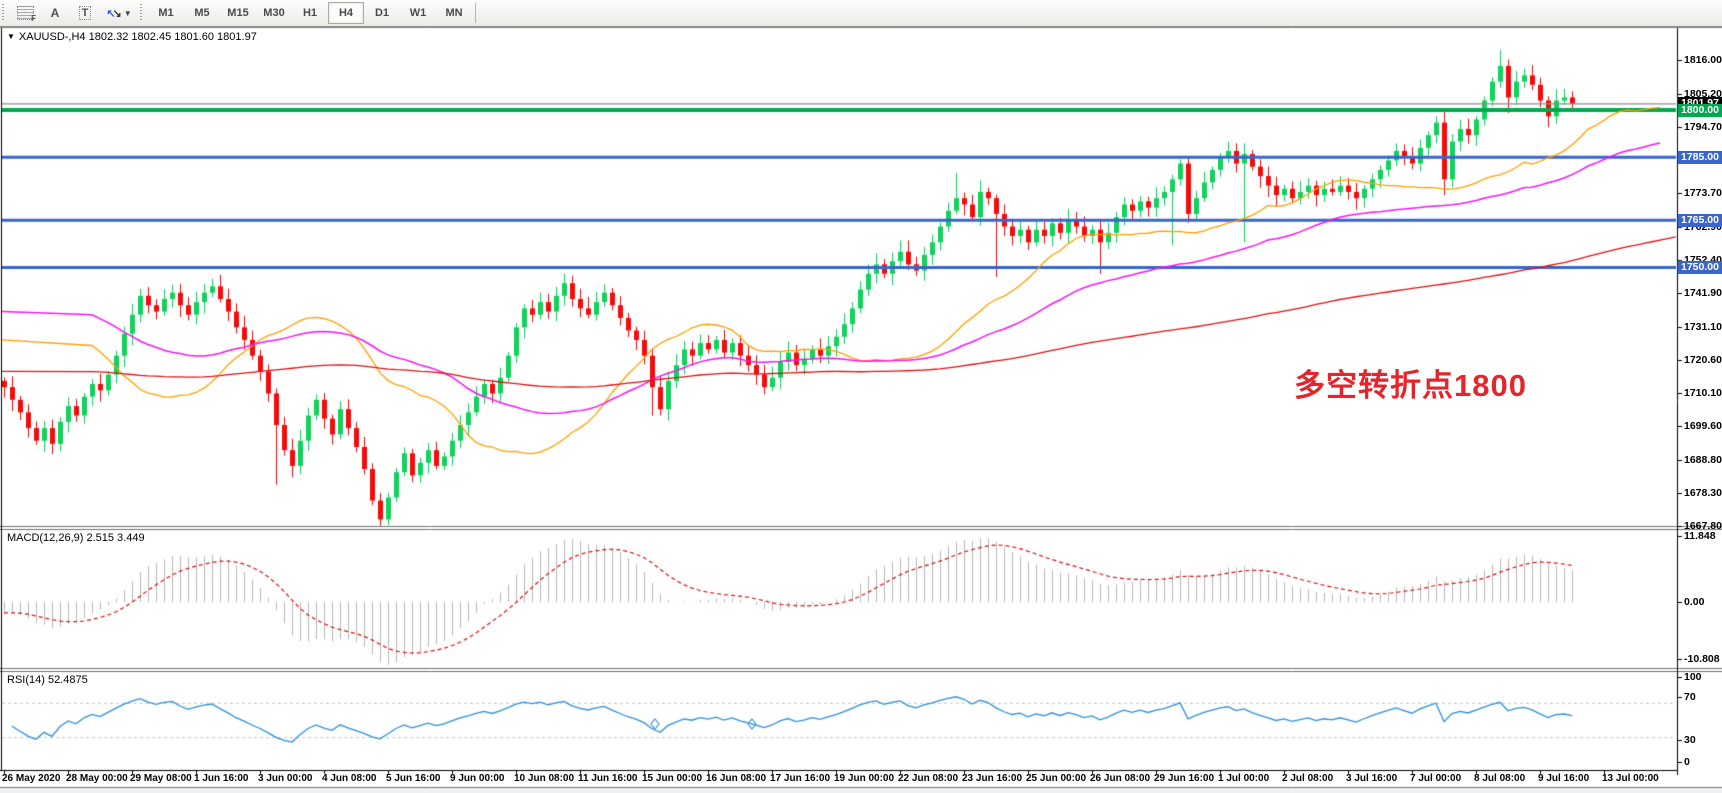 The width and height of the screenshot is (1722, 793). What do you see at coordinates (274, 13) in the screenshot?
I see `timeframe-button-M30: M30` at bounding box center [274, 13].